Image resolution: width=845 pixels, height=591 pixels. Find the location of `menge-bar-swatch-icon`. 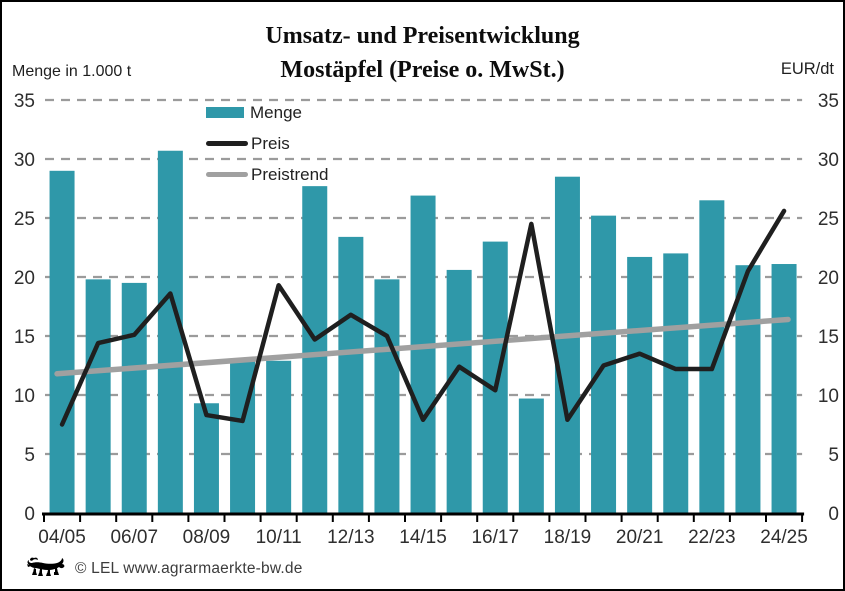

menge-bar-swatch-icon is located at coordinates (225, 112).